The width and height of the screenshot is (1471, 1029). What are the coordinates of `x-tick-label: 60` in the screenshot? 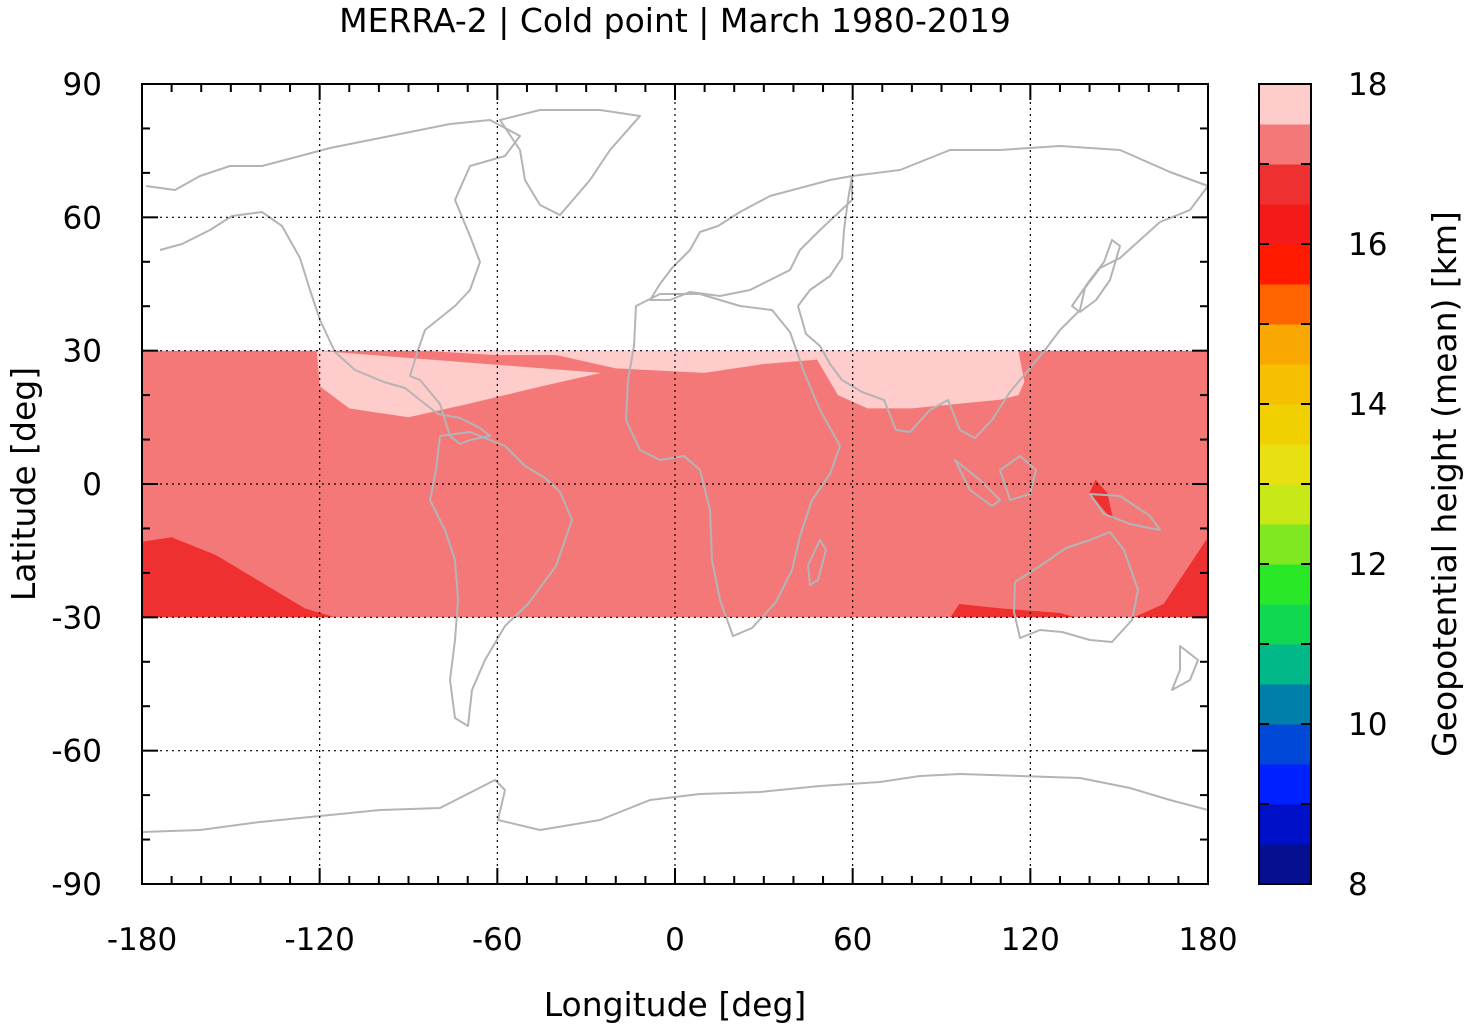 It's located at (852, 940).